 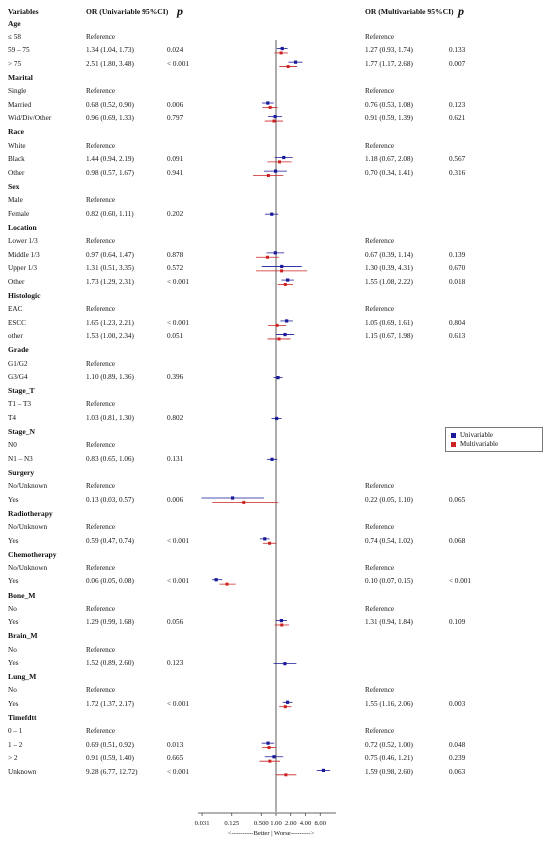 What do you see at coordinates (175, 336) in the screenshot?
I see `univariable-p: 0.051` at bounding box center [175, 336].